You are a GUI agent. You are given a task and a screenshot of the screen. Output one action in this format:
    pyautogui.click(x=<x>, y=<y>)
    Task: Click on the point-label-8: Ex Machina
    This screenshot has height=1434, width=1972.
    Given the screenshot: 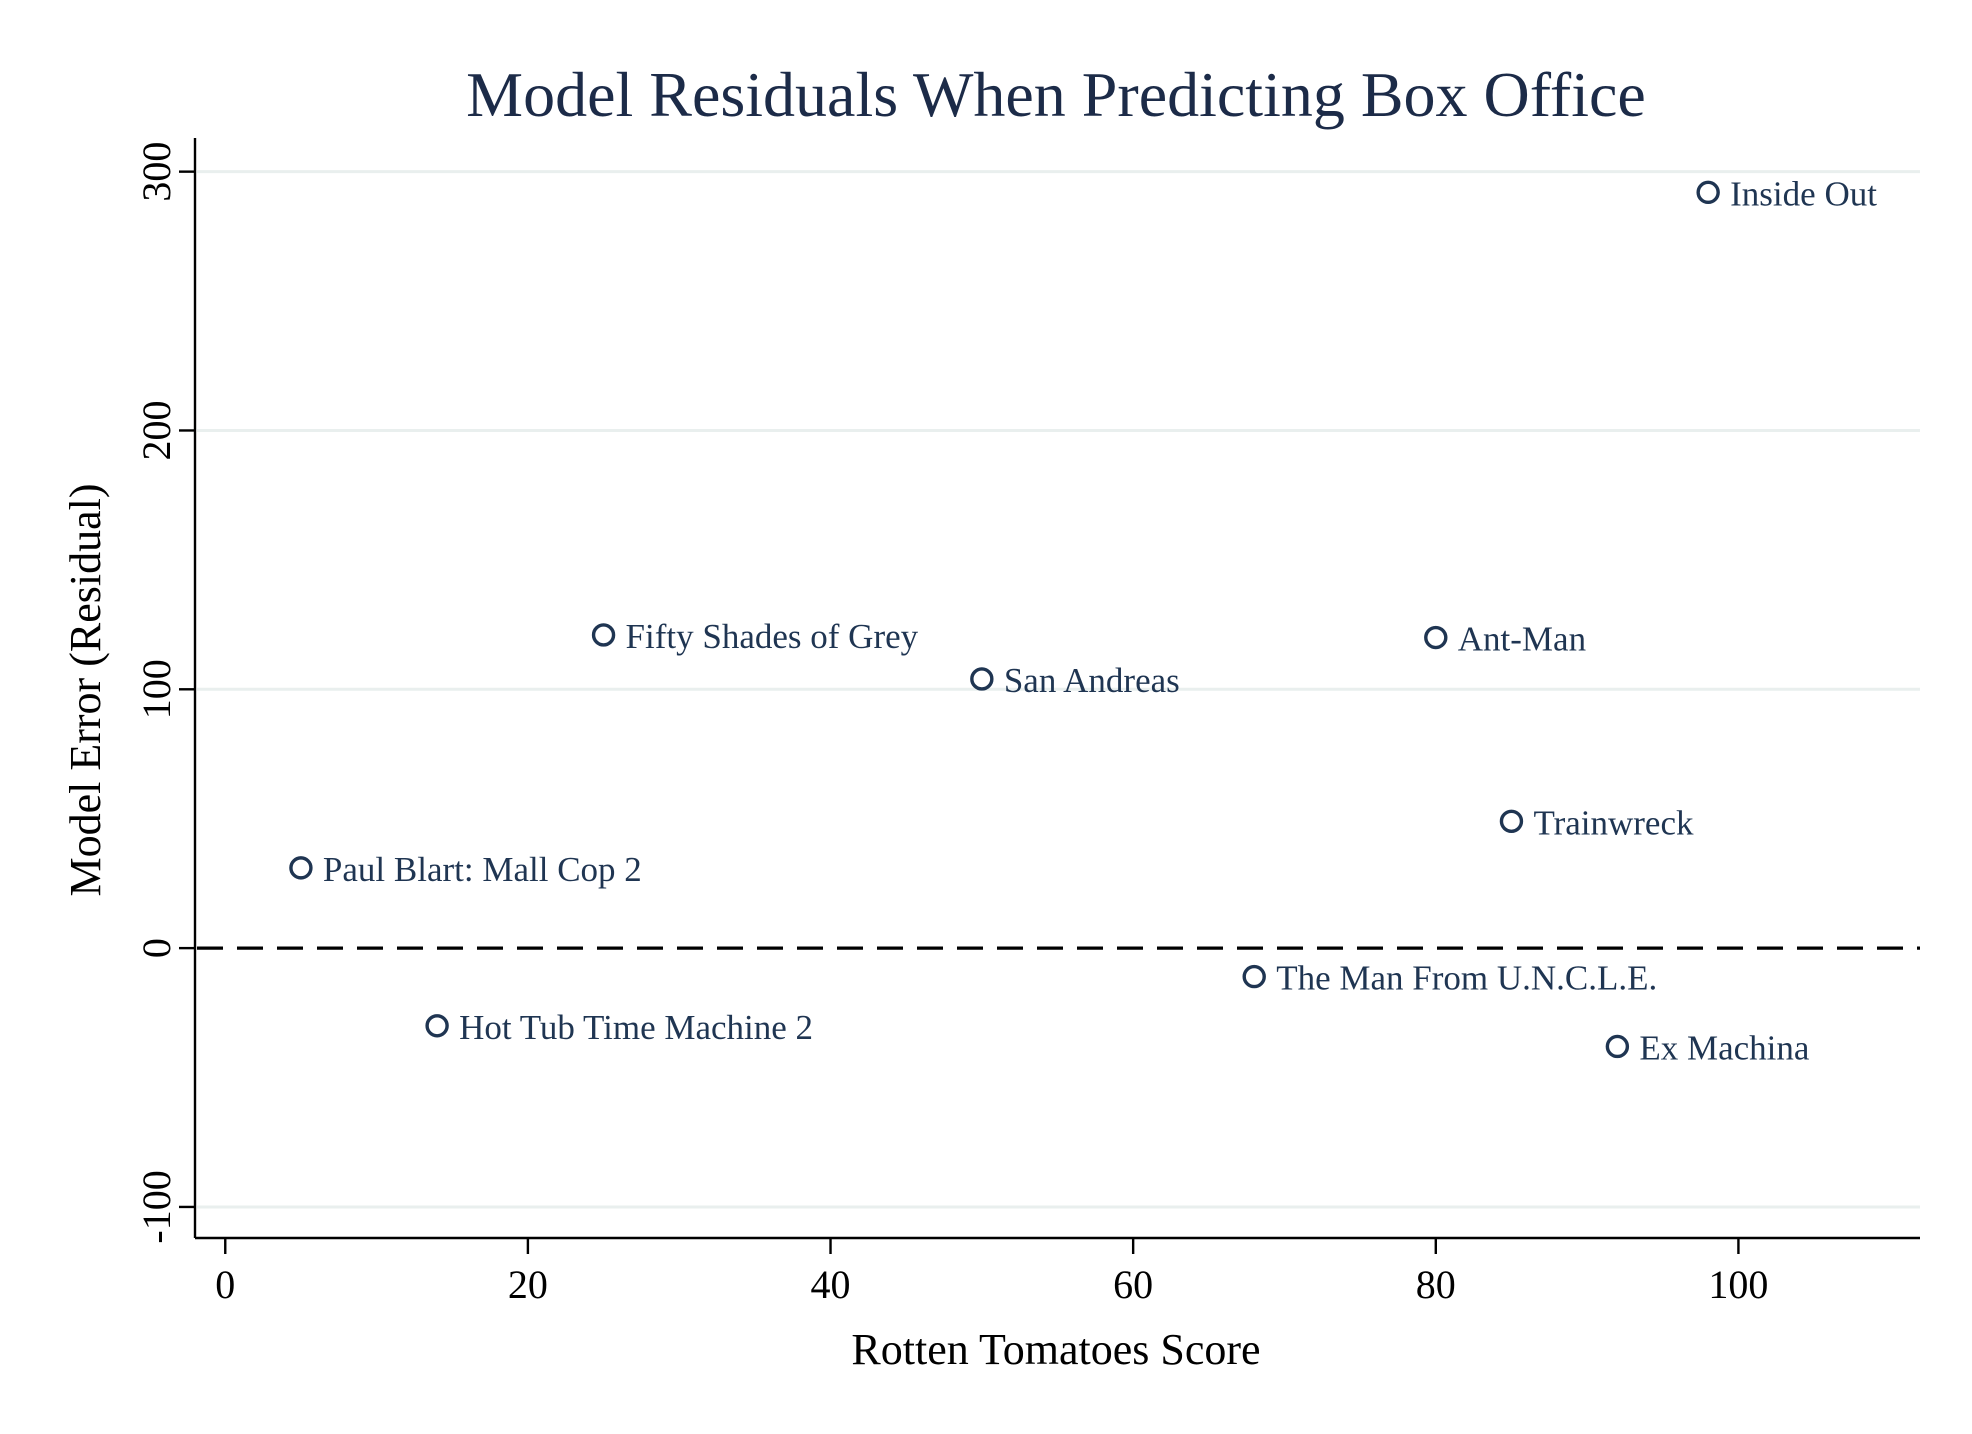 What is the action you would take?
    pyautogui.click(x=1724, y=1047)
    